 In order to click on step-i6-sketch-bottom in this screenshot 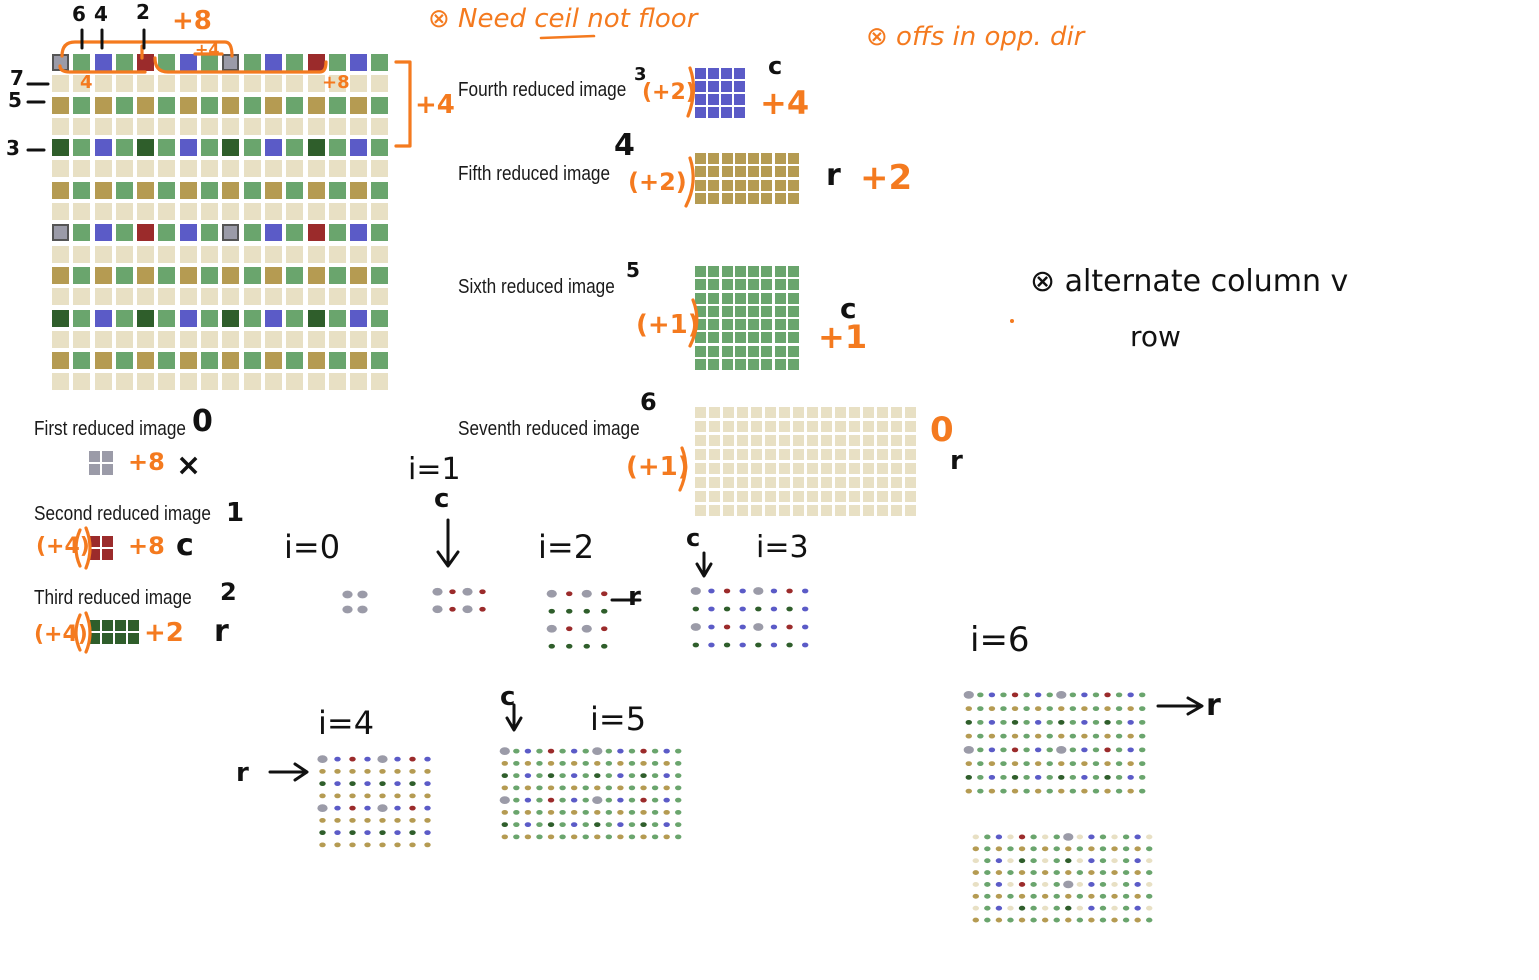, I will do `click(1062, 878)`.